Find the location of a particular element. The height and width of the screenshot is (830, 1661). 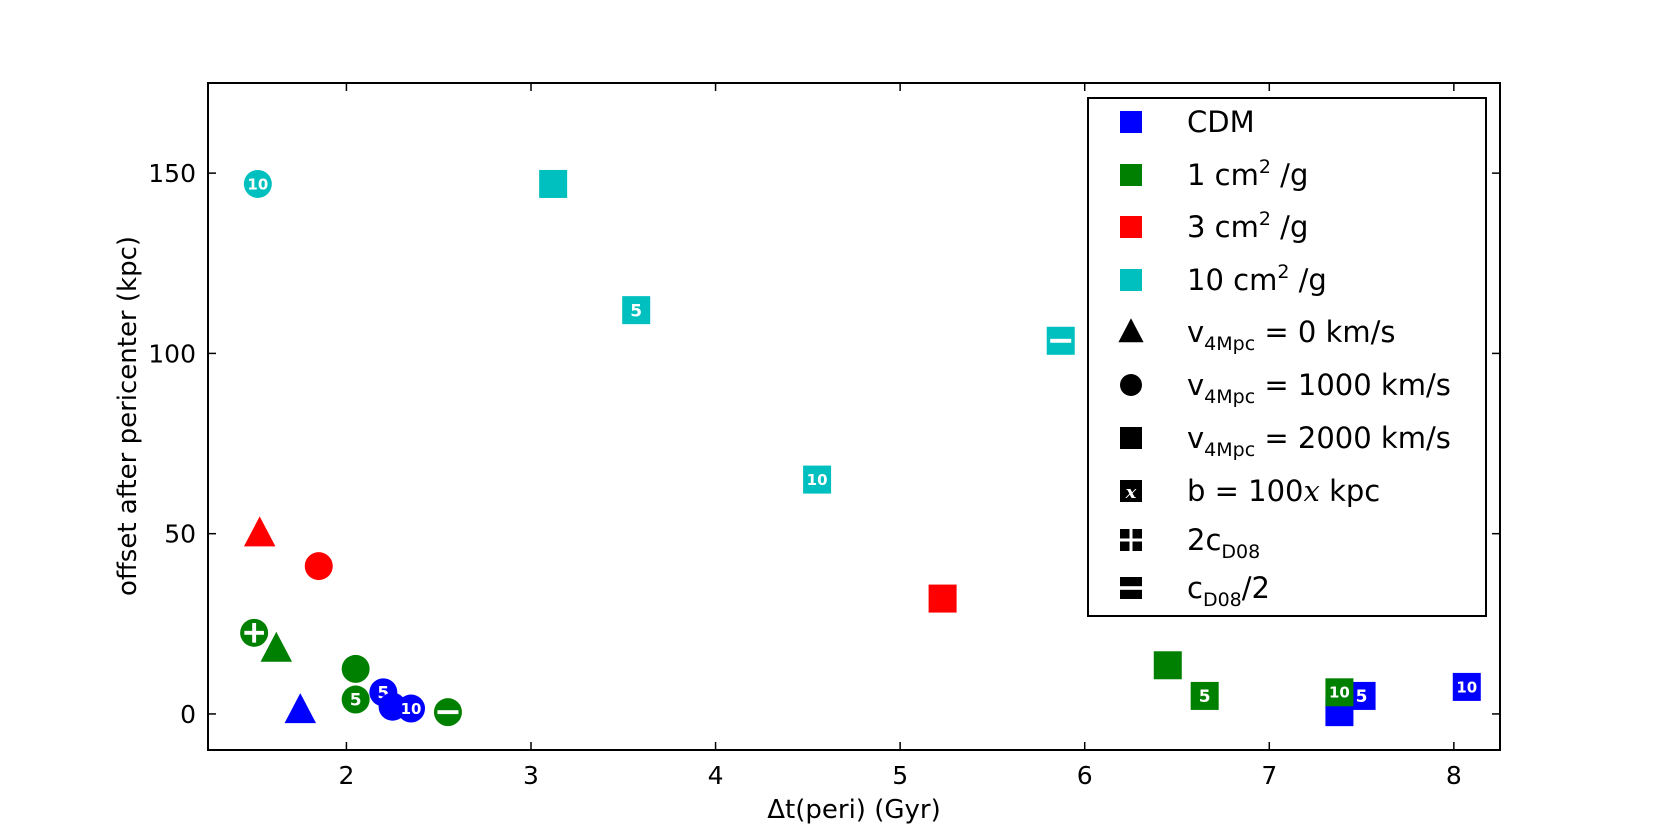

legend-marker-glyph: x is located at coordinates (1131, 492).